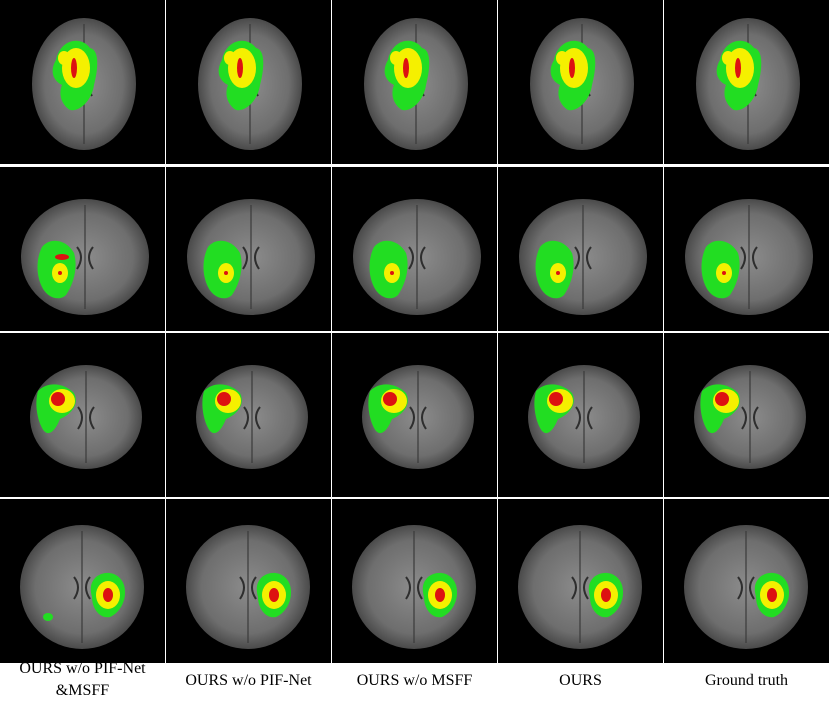 The height and width of the screenshot is (715, 829). I want to click on column-label-4: OURS, so click(580, 680).